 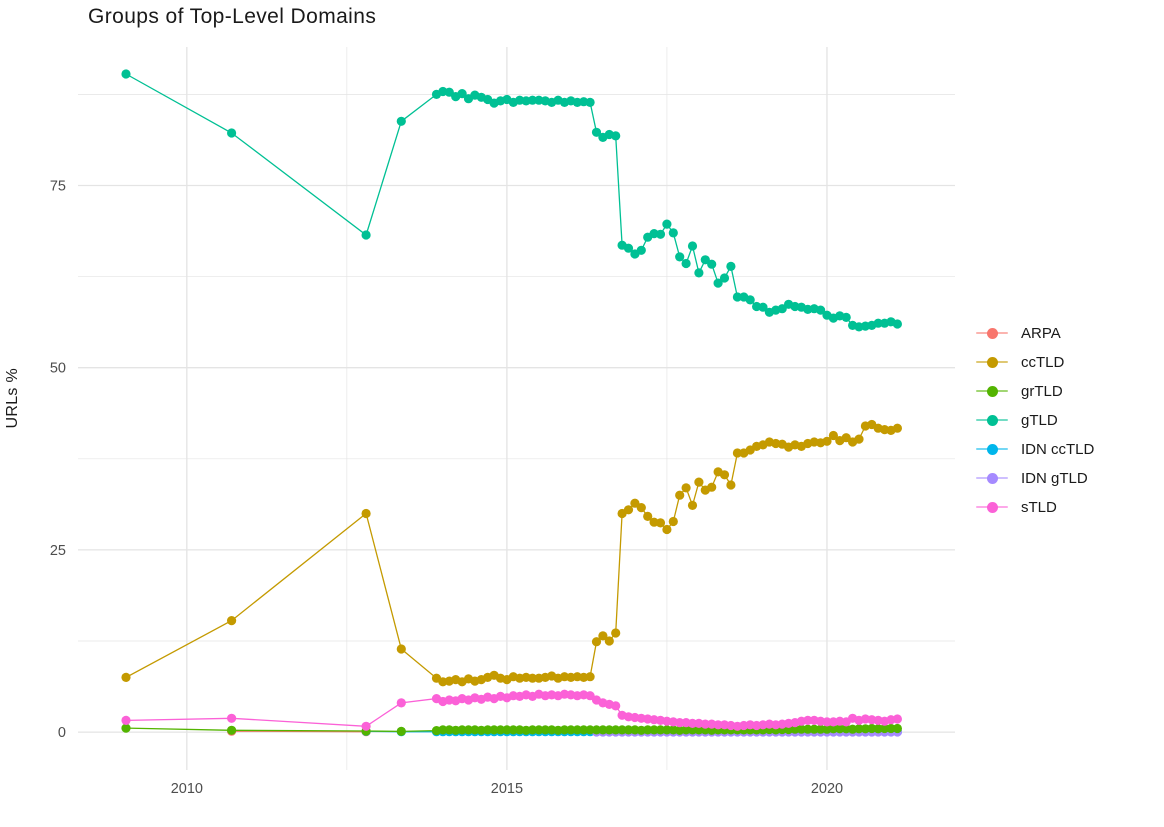 What do you see at coordinates (58, 551) in the screenshot?
I see `y-tick-label: 25` at bounding box center [58, 551].